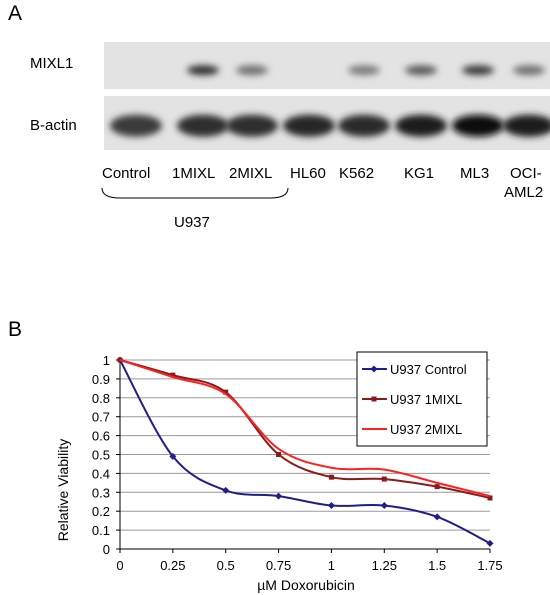  What do you see at coordinates (119, 565) in the screenshot?
I see `x-tick-label: 0` at bounding box center [119, 565].